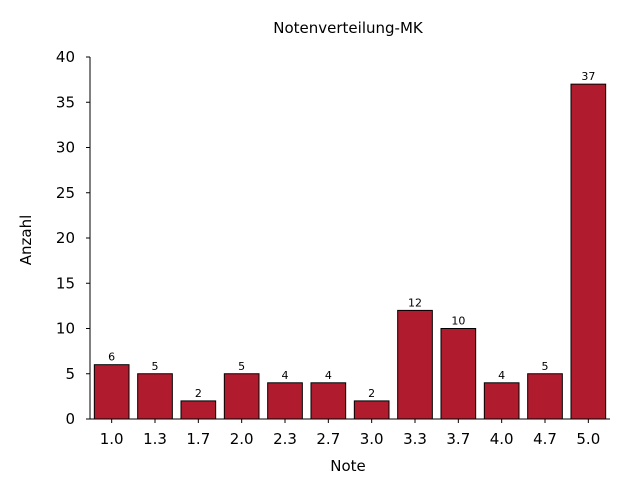 This screenshot has width=640, height=480. Describe the element at coordinates (415, 364) in the screenshot. I see `bar-3.3` at that location.